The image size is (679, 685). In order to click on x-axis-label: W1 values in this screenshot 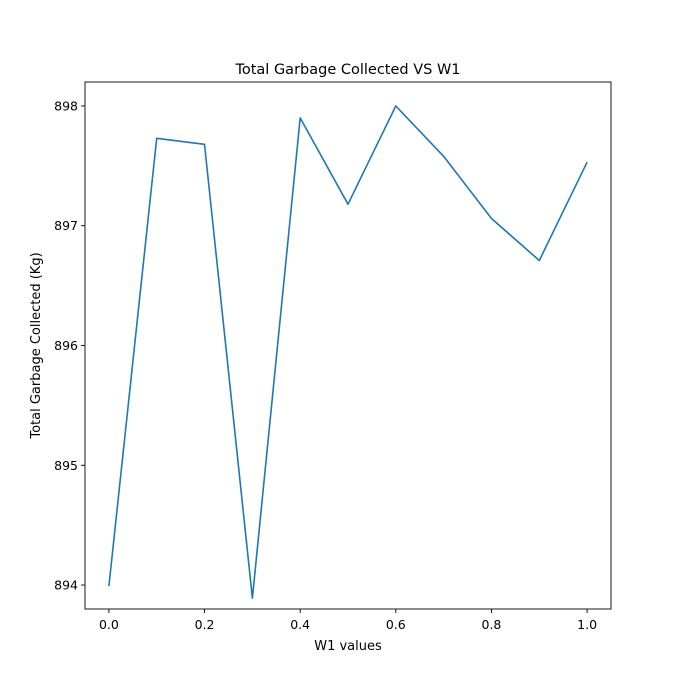, I will do `click(348, 646)`.